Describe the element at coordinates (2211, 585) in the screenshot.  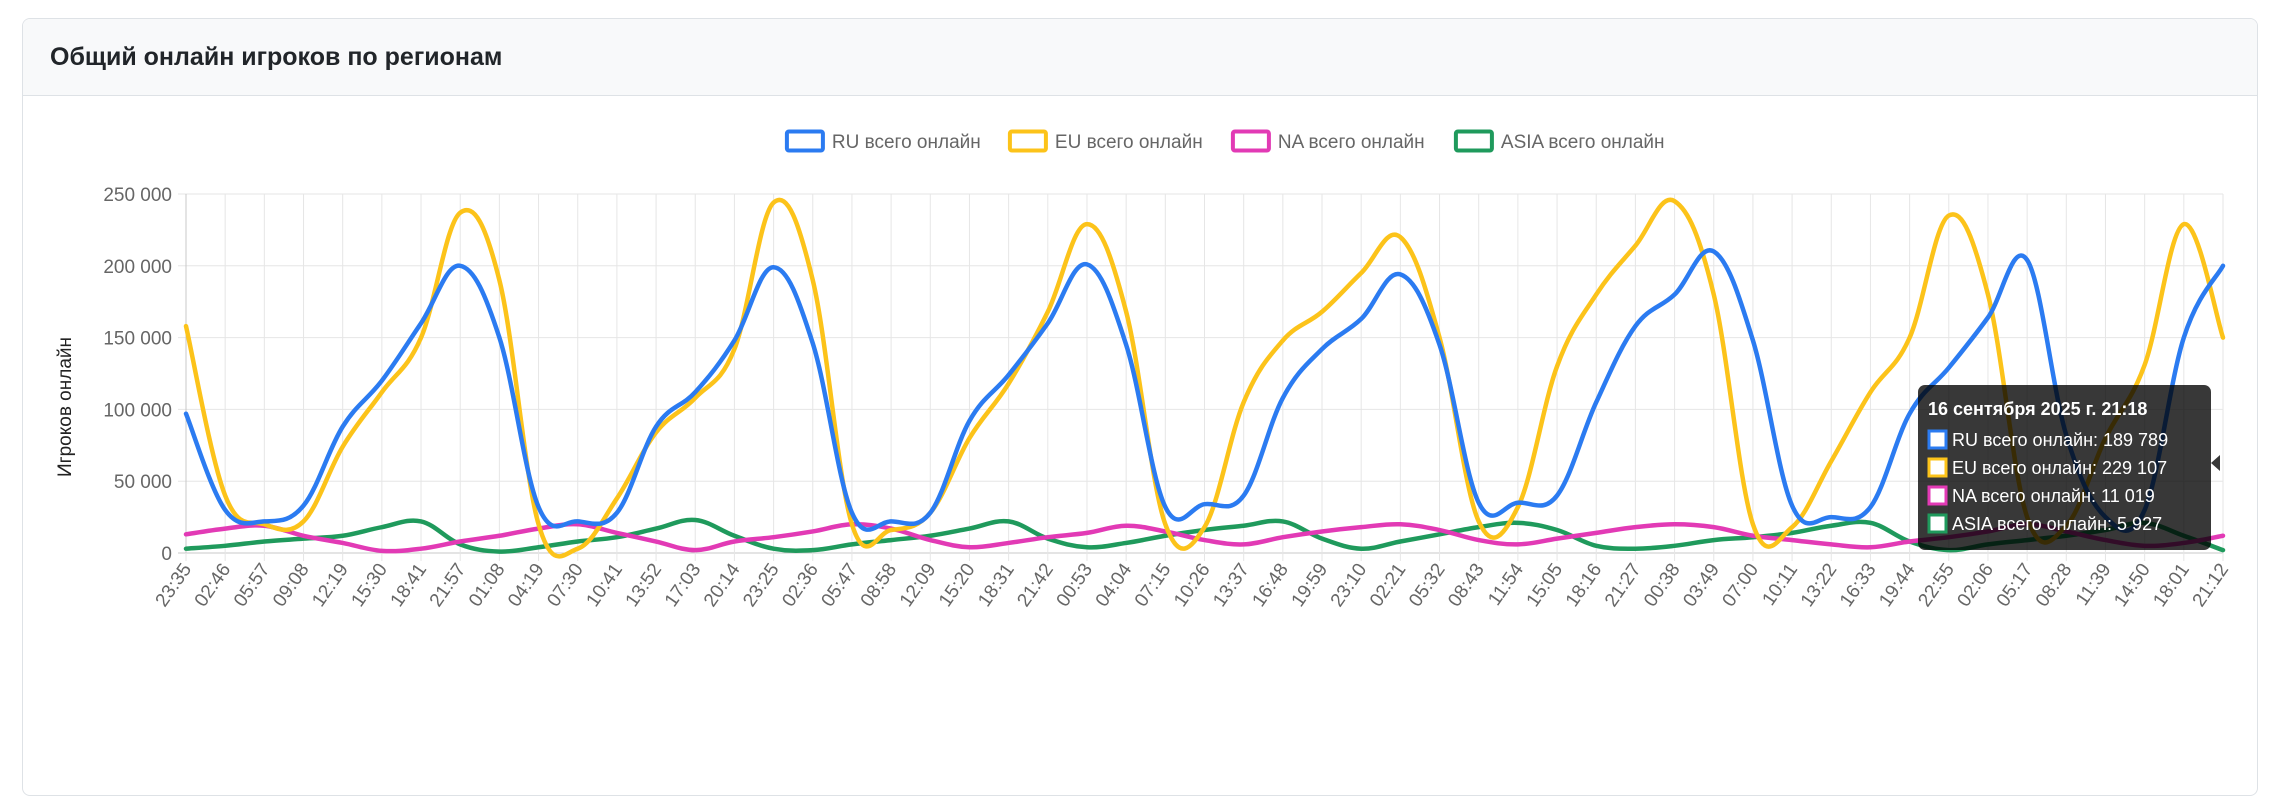
I see `x-tick-label: 21:12` at that location.